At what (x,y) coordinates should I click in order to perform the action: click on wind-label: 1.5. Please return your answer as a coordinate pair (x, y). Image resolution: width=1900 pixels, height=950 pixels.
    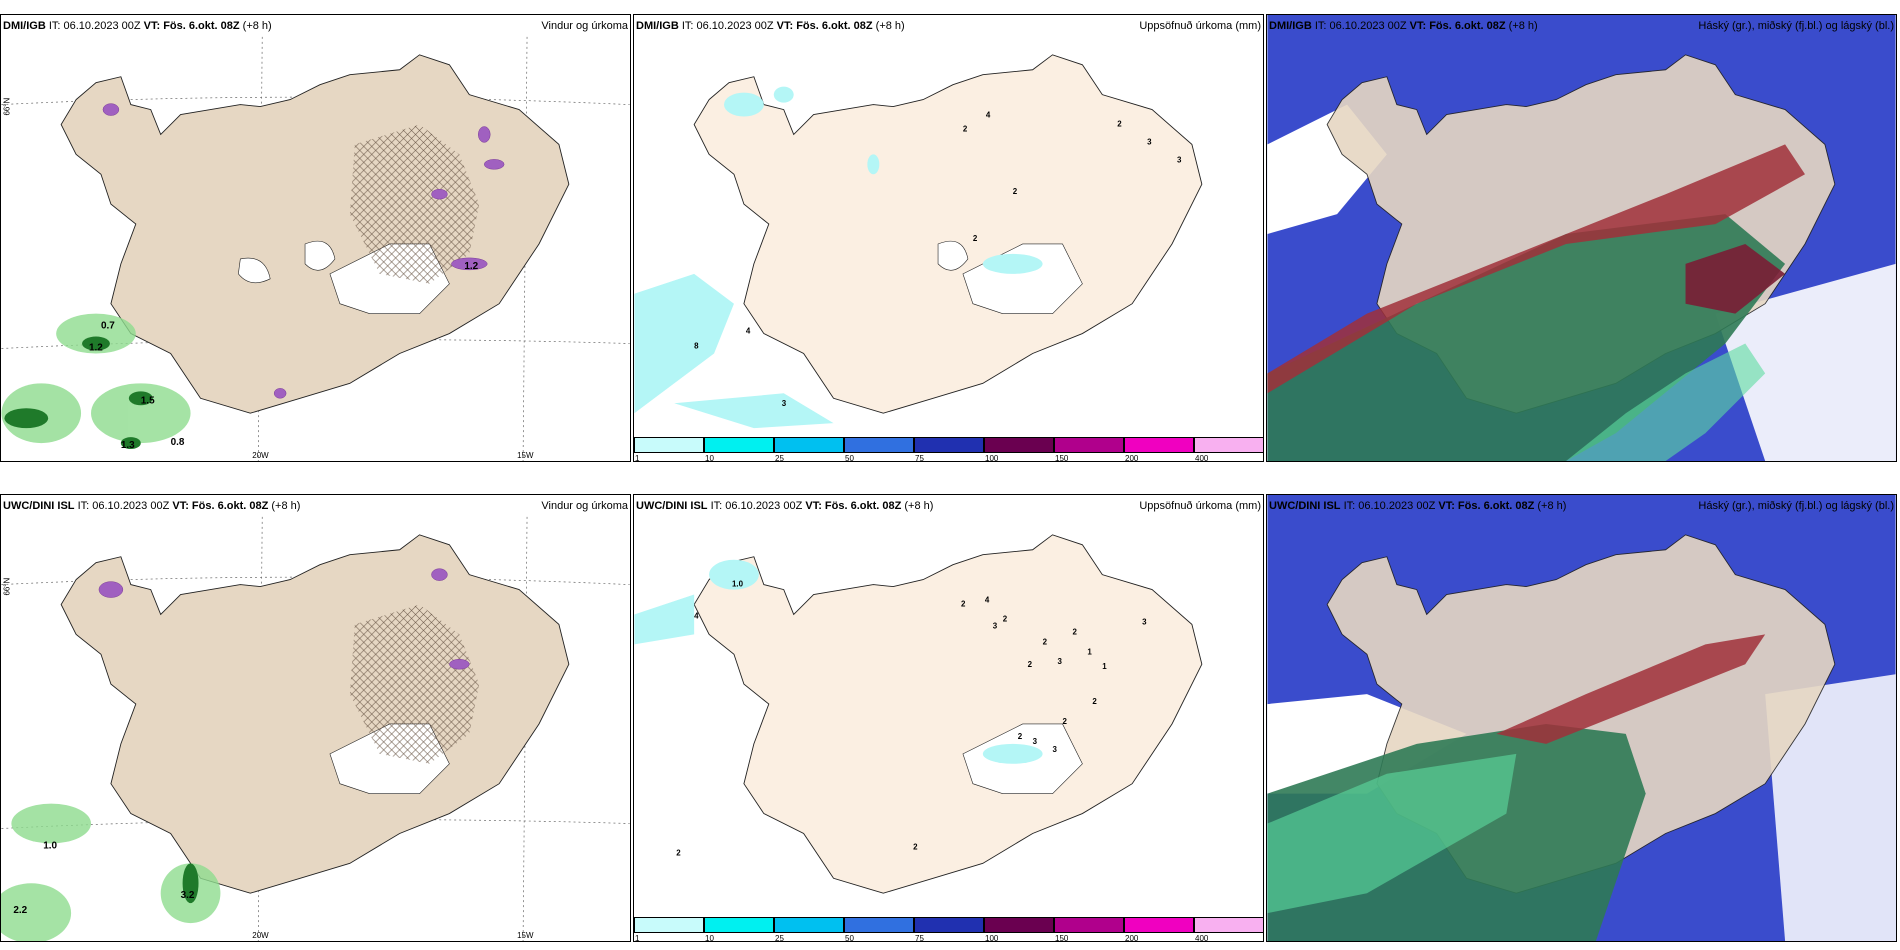
    Looking at the image, I should click on (148, 400).